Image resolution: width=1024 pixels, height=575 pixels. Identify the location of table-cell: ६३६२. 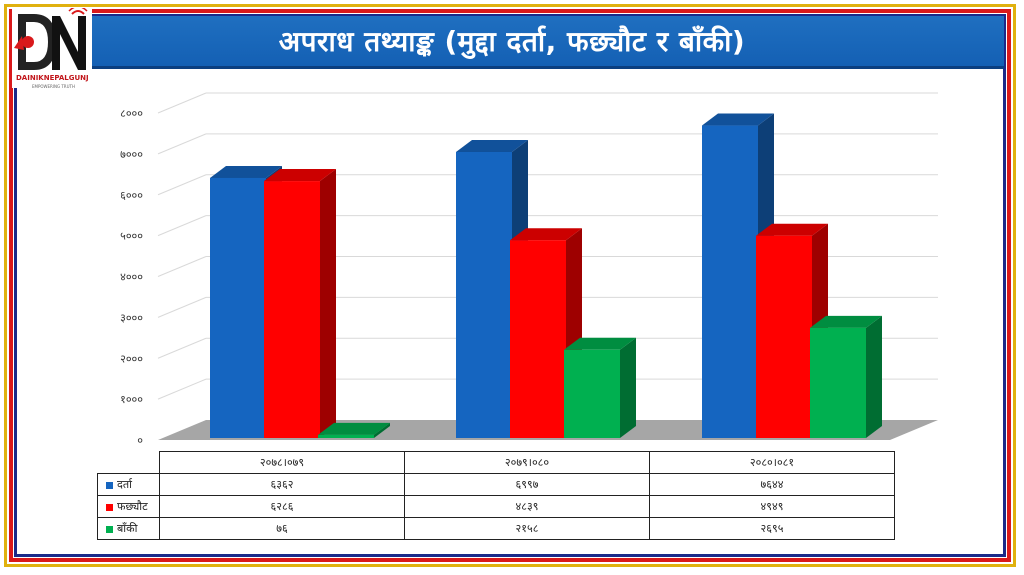
(282, 484).